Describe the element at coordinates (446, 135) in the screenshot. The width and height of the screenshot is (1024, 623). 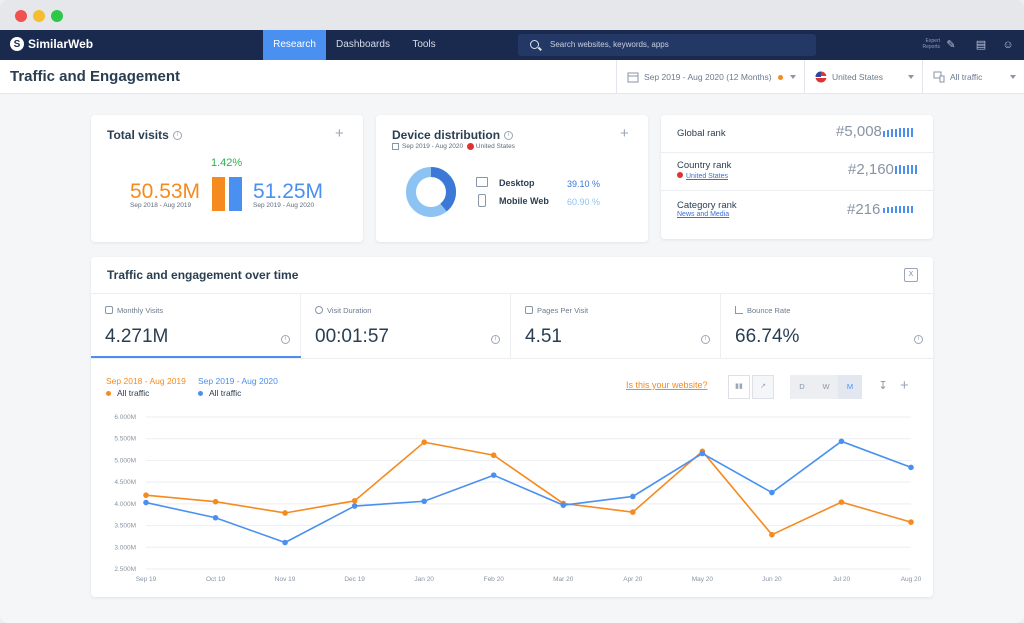
I see `device-title-text: Device distribution` at that location.